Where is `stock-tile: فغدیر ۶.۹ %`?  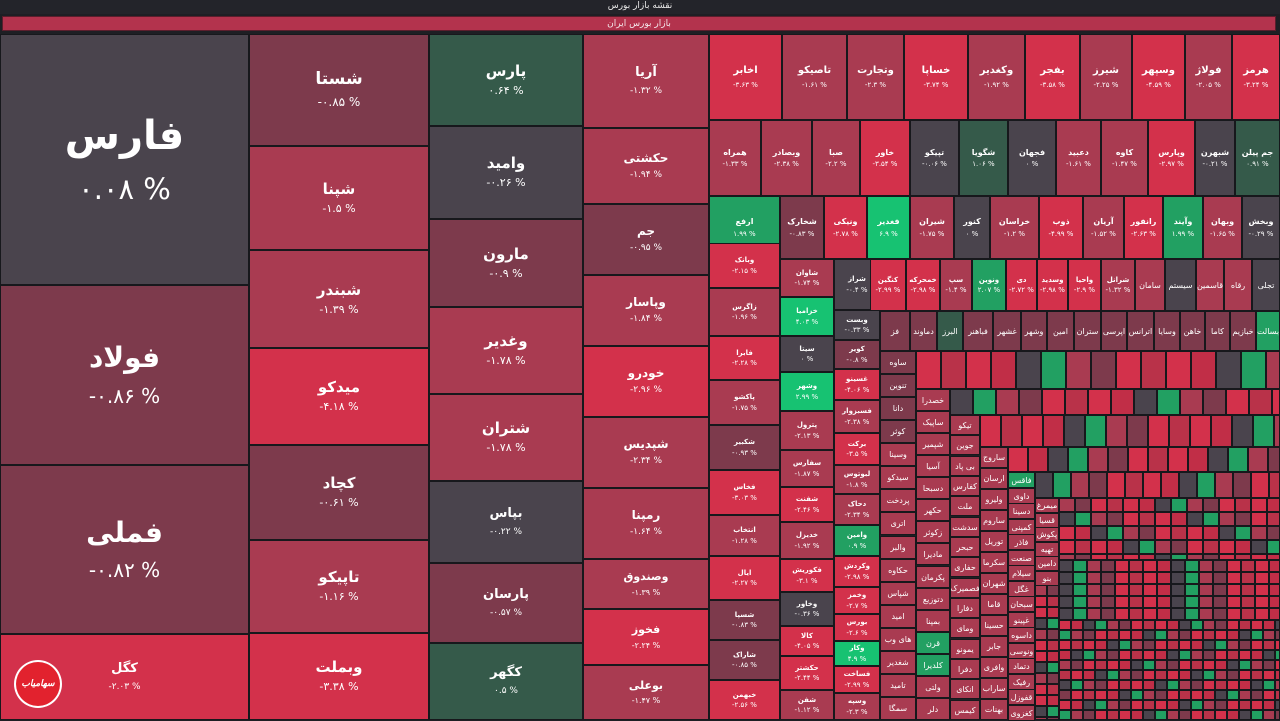 stock-tile: فغدیر ۶.۹ % is located at coordinates (888, 227).